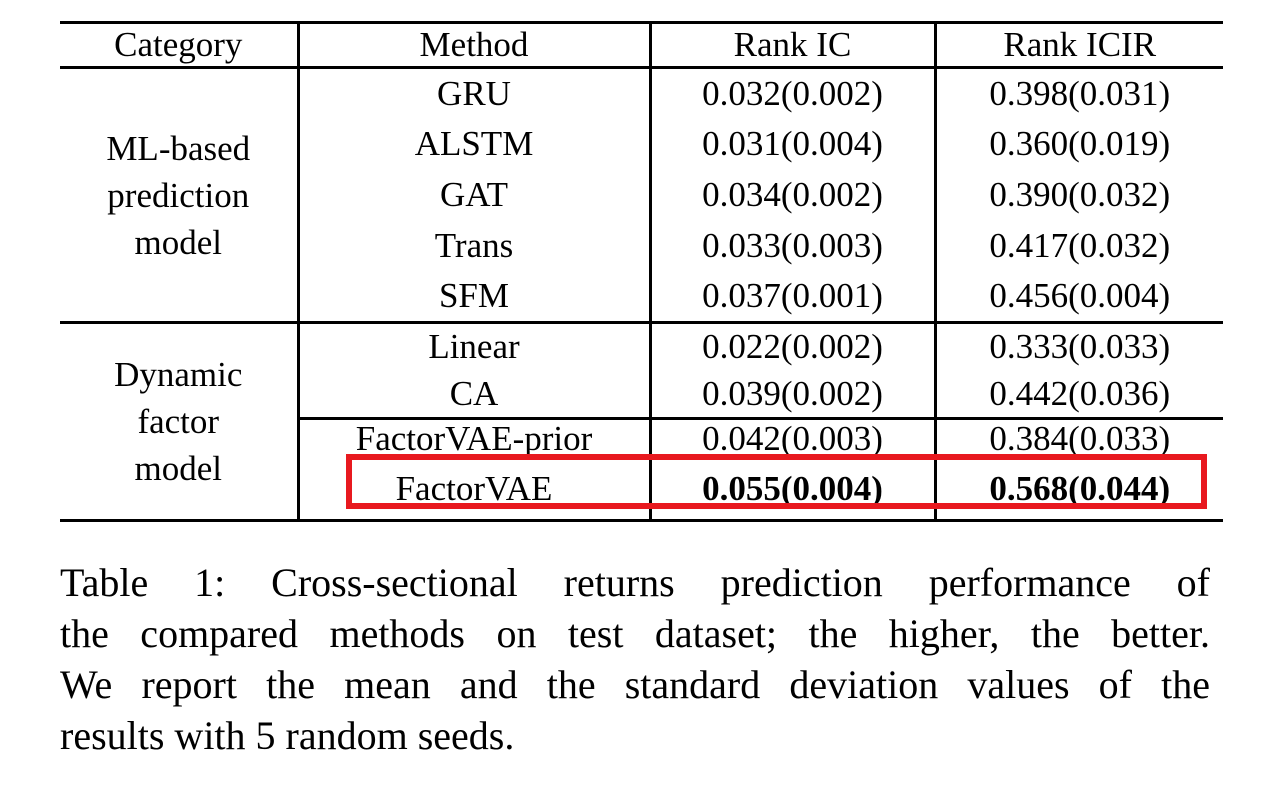 The image size is (1269, 785). I want to click on table-row-trans: Trans 0.033(0.003) 0.417(0.032), so click(641, 246).